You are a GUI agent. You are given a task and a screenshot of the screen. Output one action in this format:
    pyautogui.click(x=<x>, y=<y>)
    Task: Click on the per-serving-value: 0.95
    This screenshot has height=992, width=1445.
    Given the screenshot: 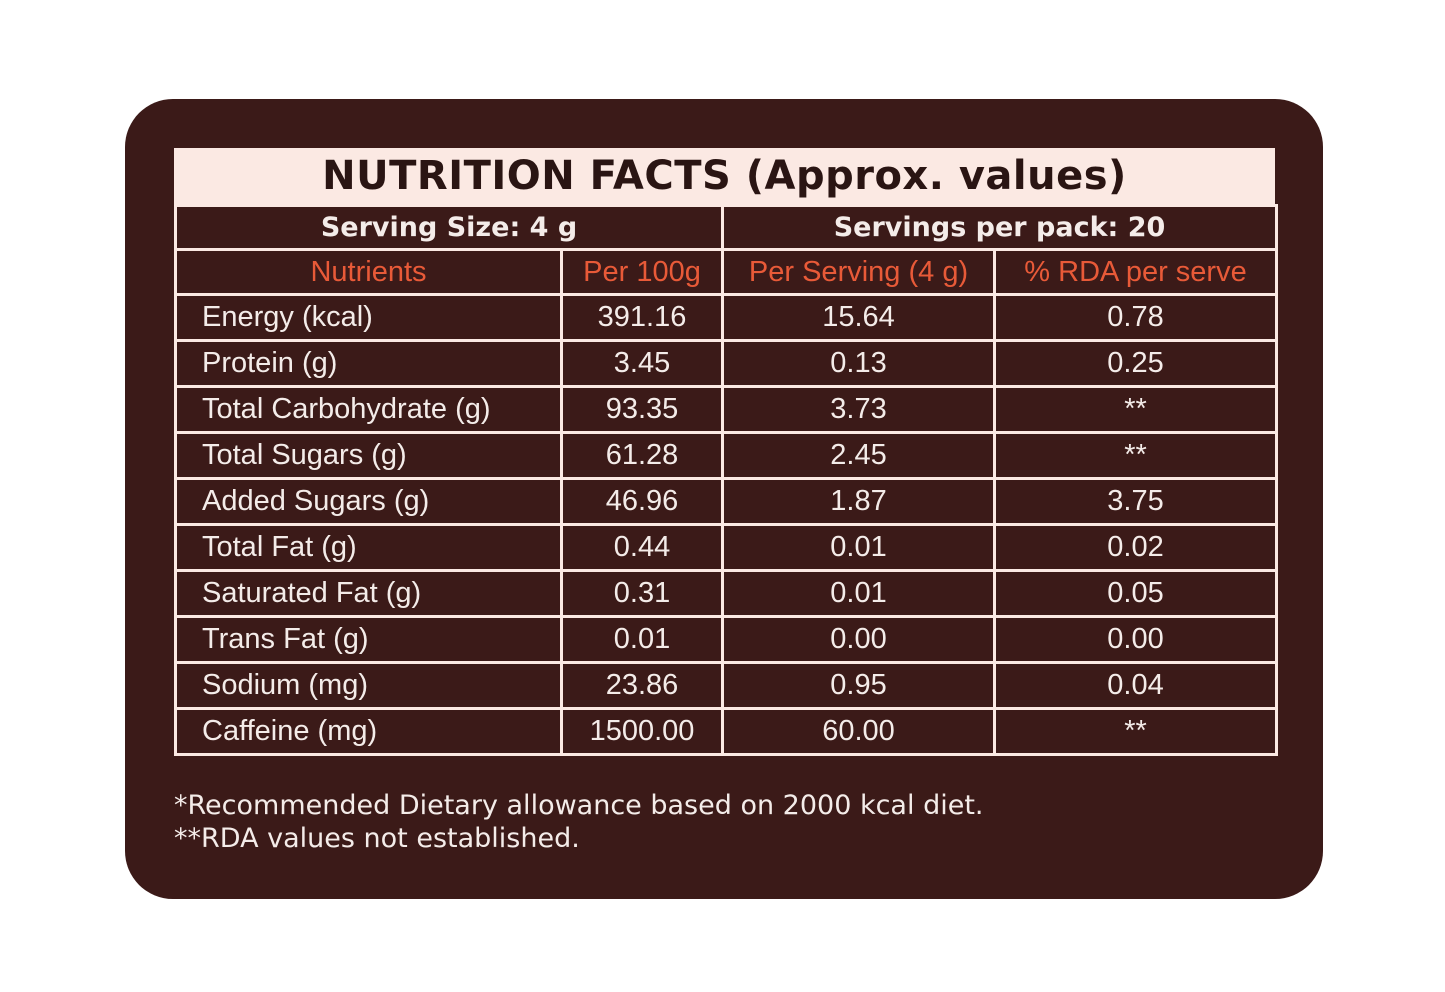 What is the action you would take?
    pyautogui.click(x=859, y=685)
    